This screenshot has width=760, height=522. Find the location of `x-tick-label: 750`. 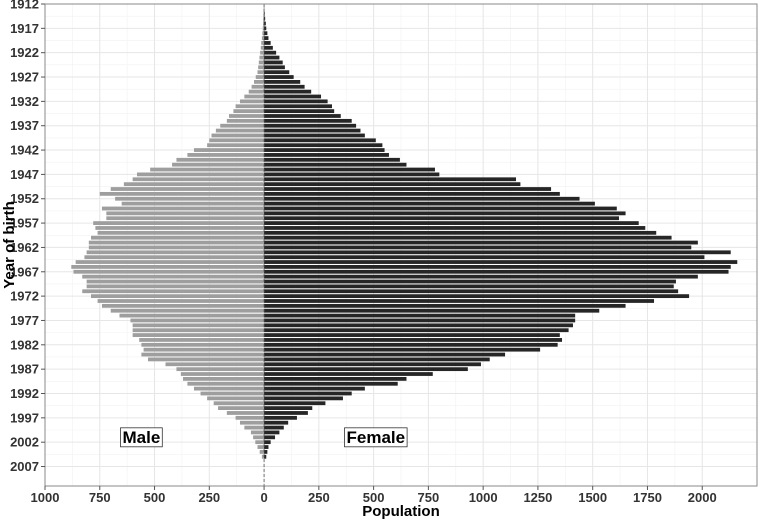

x-tick-label: 750 is located at coordinates (429, 497).